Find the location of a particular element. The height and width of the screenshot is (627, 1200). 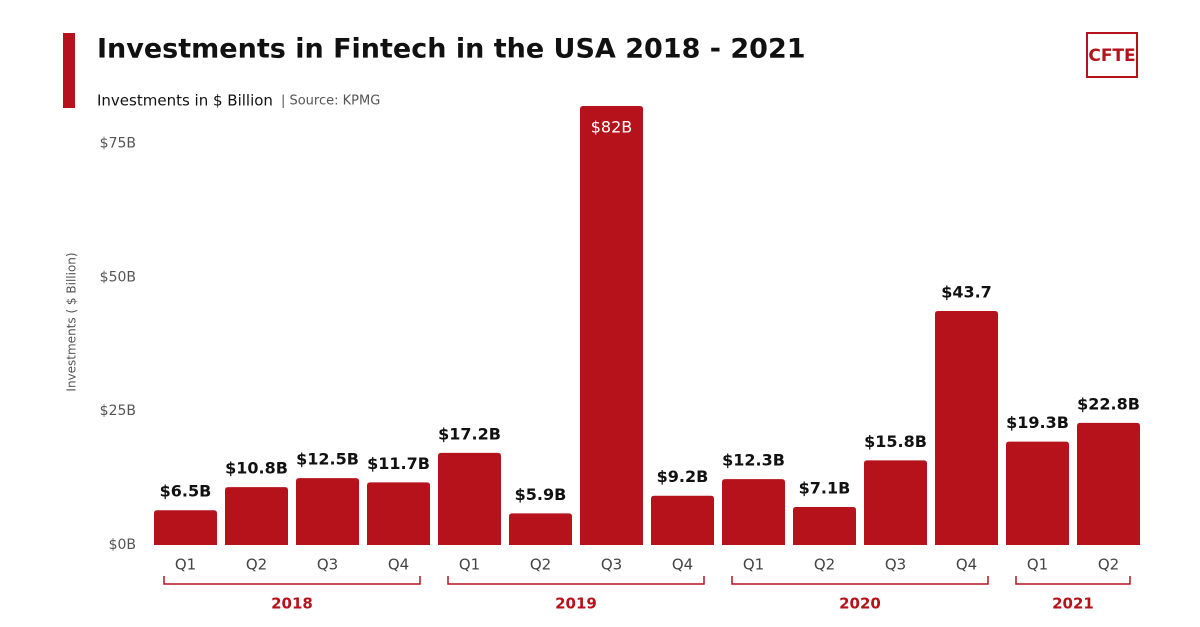

y-tick-label: $25B is located at coordinates (118, 411).